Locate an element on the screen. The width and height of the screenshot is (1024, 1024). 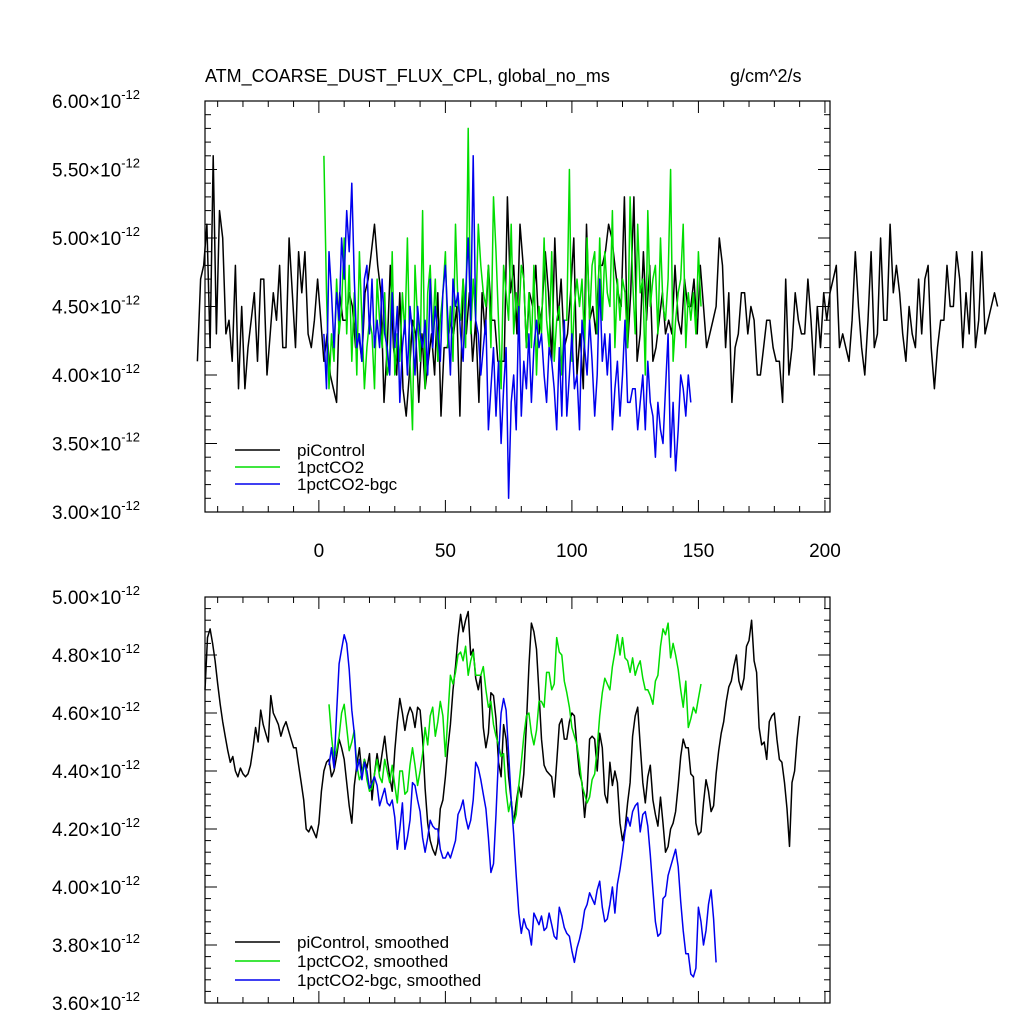
legend-label: piControl, smoothed is located at coordinates (373, 942).